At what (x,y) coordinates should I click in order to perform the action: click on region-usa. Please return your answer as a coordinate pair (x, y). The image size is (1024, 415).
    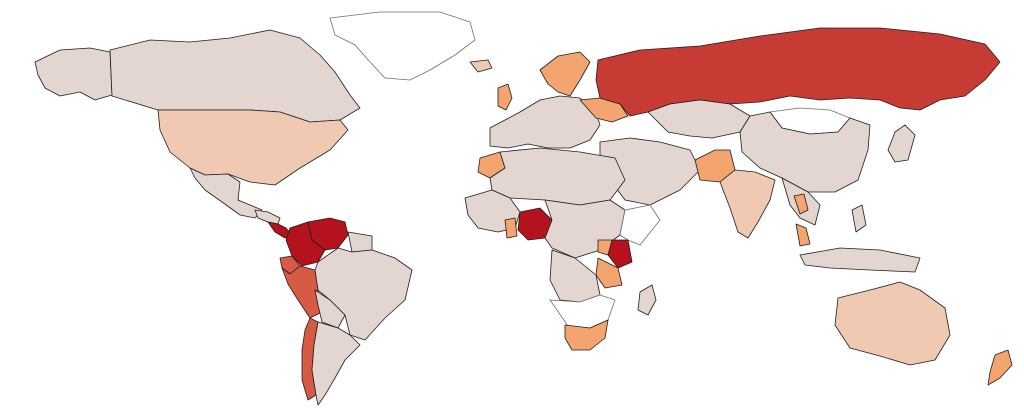
    Looking at the image, I should click on (253, 147).